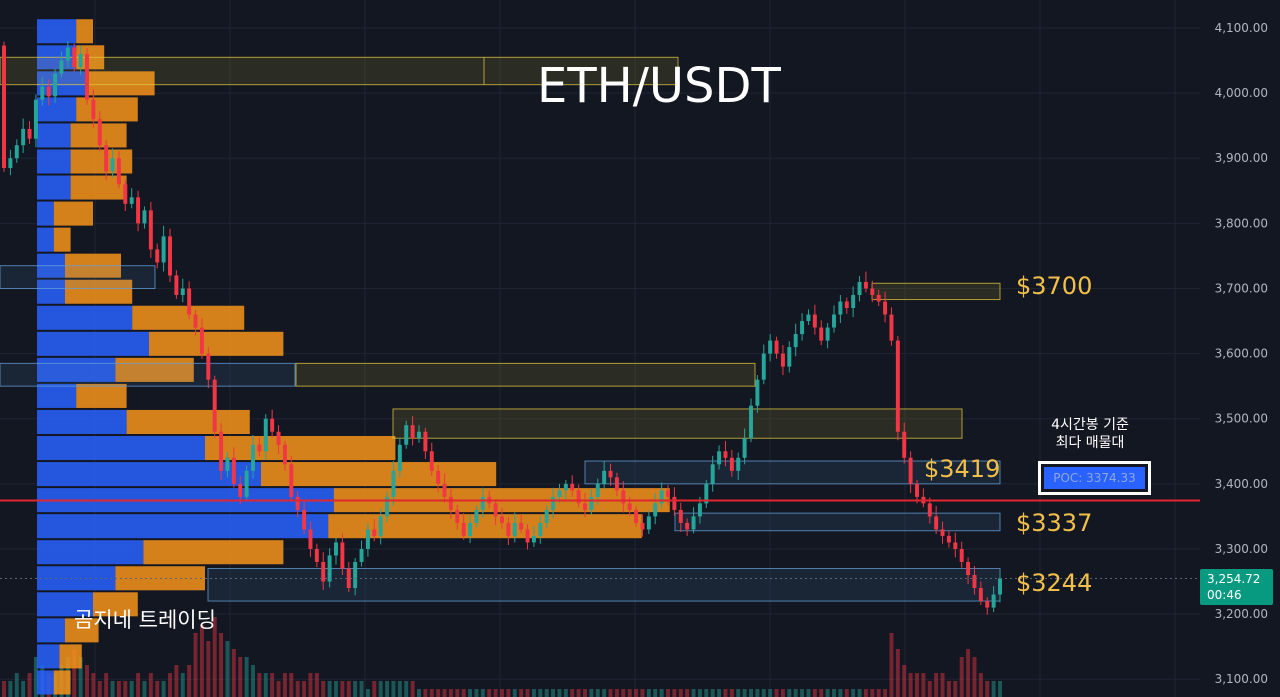  I want to click on annotation-line-2: 최다 매물대, so click(1090, 443).